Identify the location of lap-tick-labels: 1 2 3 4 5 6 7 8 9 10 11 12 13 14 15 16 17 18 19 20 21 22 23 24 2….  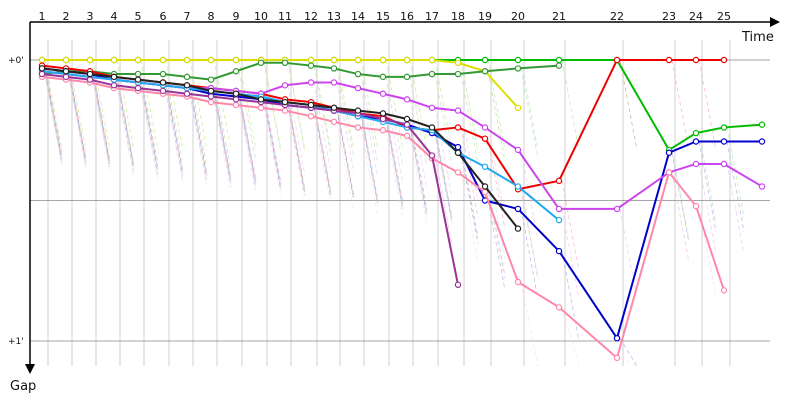
(385, 16).